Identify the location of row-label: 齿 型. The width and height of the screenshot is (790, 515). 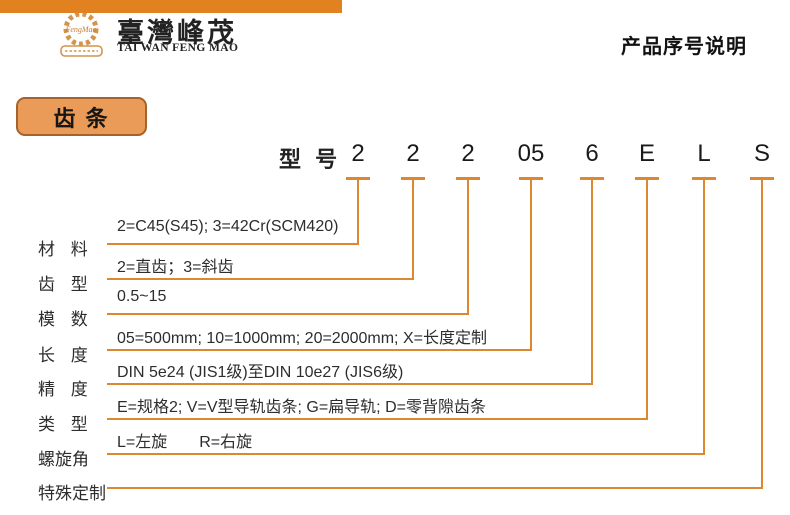
(63, 284).